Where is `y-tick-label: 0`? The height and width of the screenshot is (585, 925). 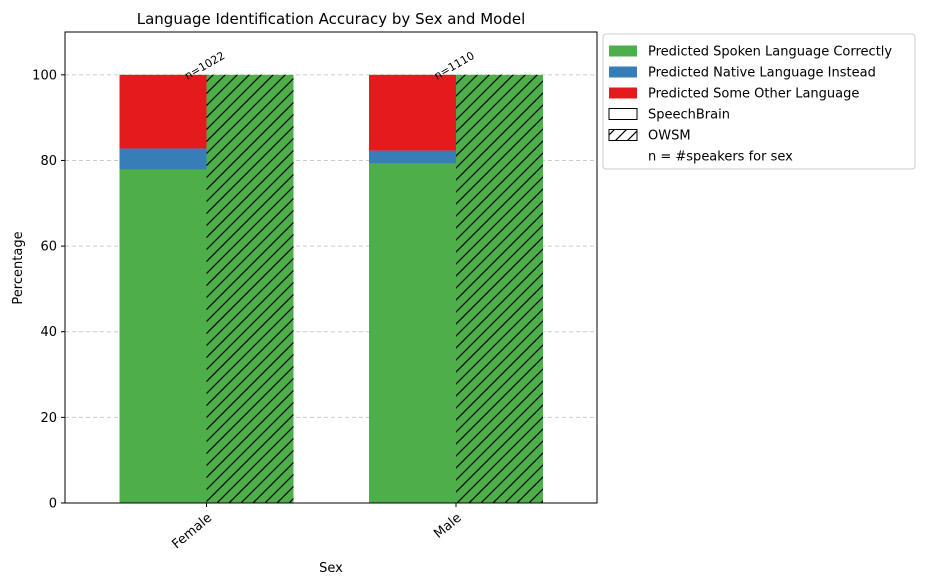 y-tick-label: 0 is located at coordinates (53, 504).